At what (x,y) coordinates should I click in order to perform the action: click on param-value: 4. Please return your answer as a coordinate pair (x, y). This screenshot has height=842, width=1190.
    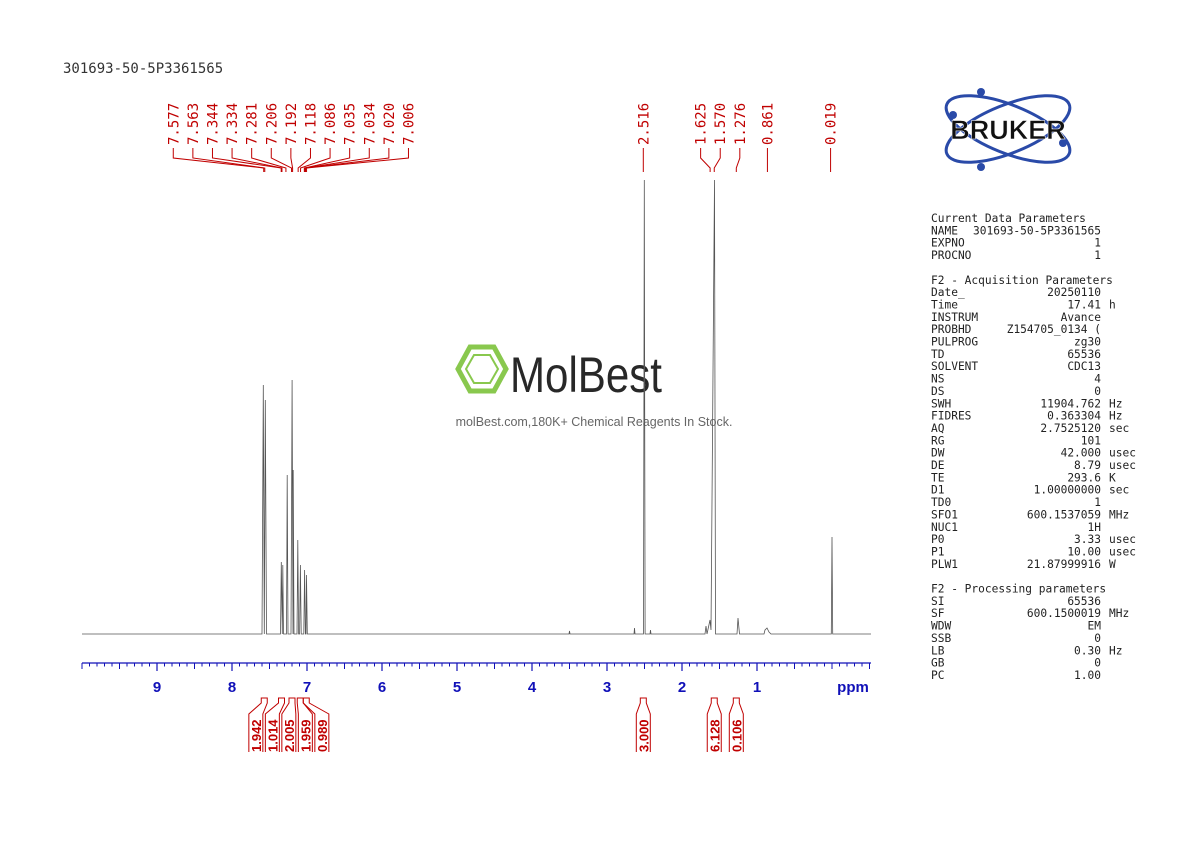
    Looking at the image, I should click on (1097, 379).